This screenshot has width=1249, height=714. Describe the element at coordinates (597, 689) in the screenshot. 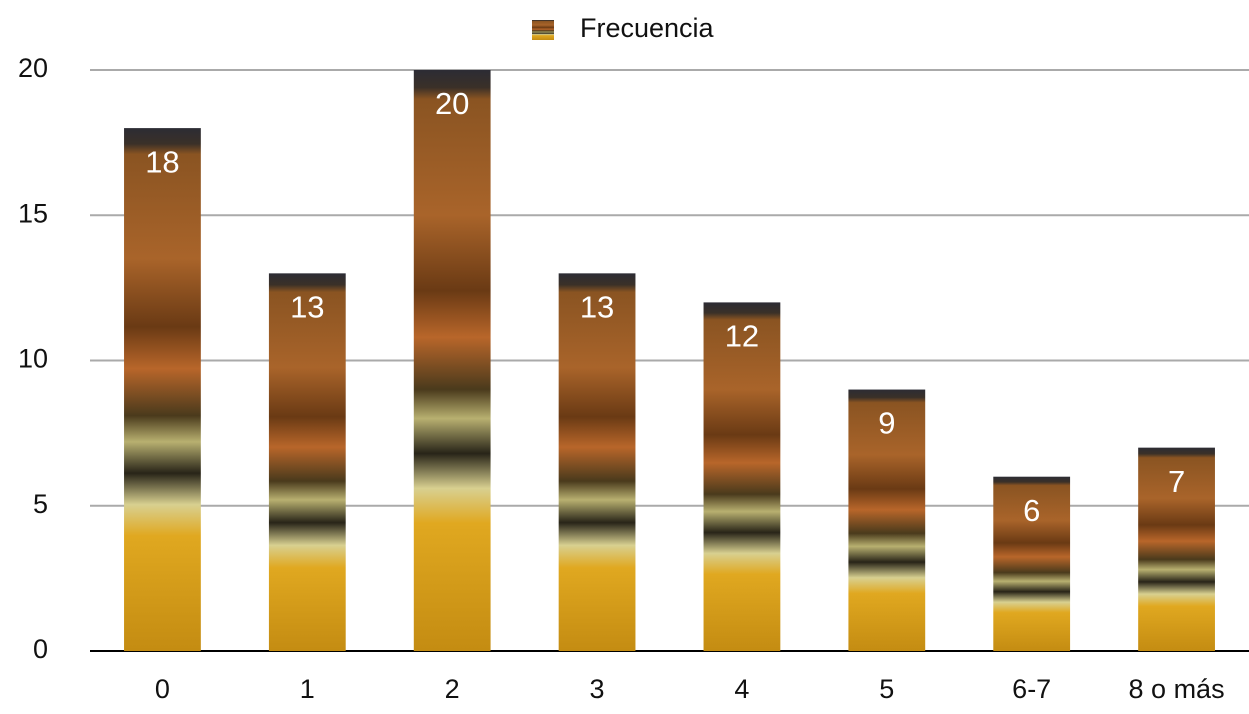

I see `x-tick-label: 3` at that location.